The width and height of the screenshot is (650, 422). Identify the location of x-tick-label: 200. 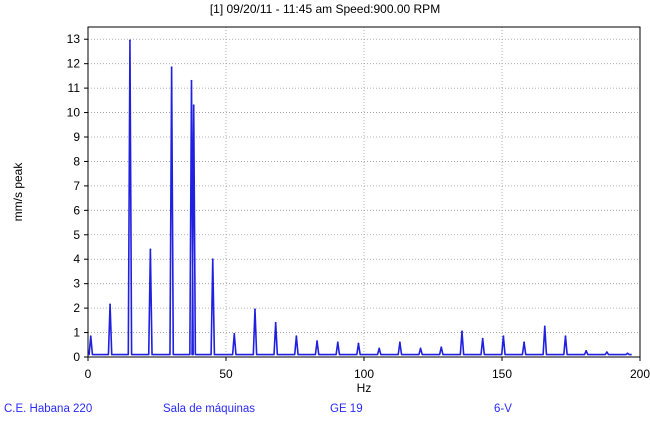
(640, 374).